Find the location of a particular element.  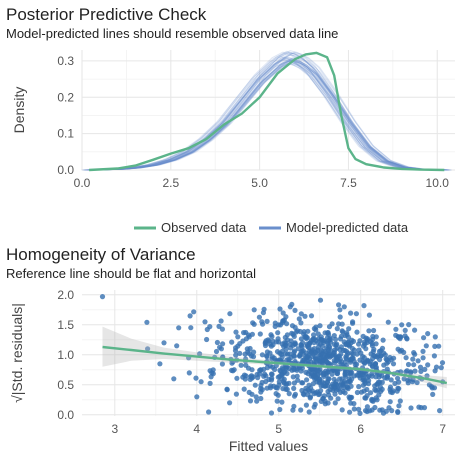

legend-observed-label: Observed data is located at coordinates (204, 227).